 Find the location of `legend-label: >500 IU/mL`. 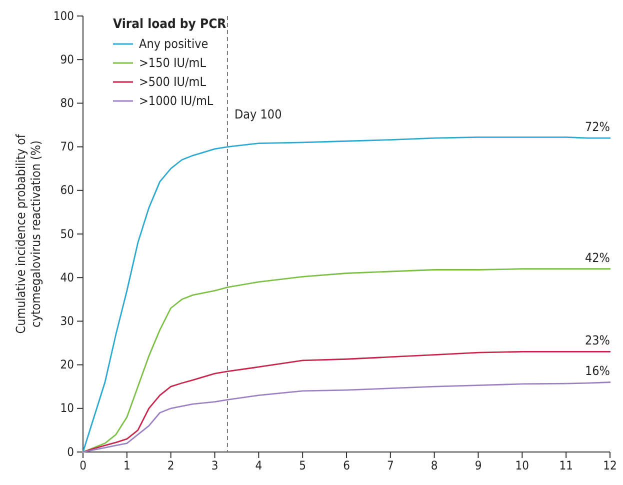

legend-label: >500 IU/mL is located at coordinates (173, 81).